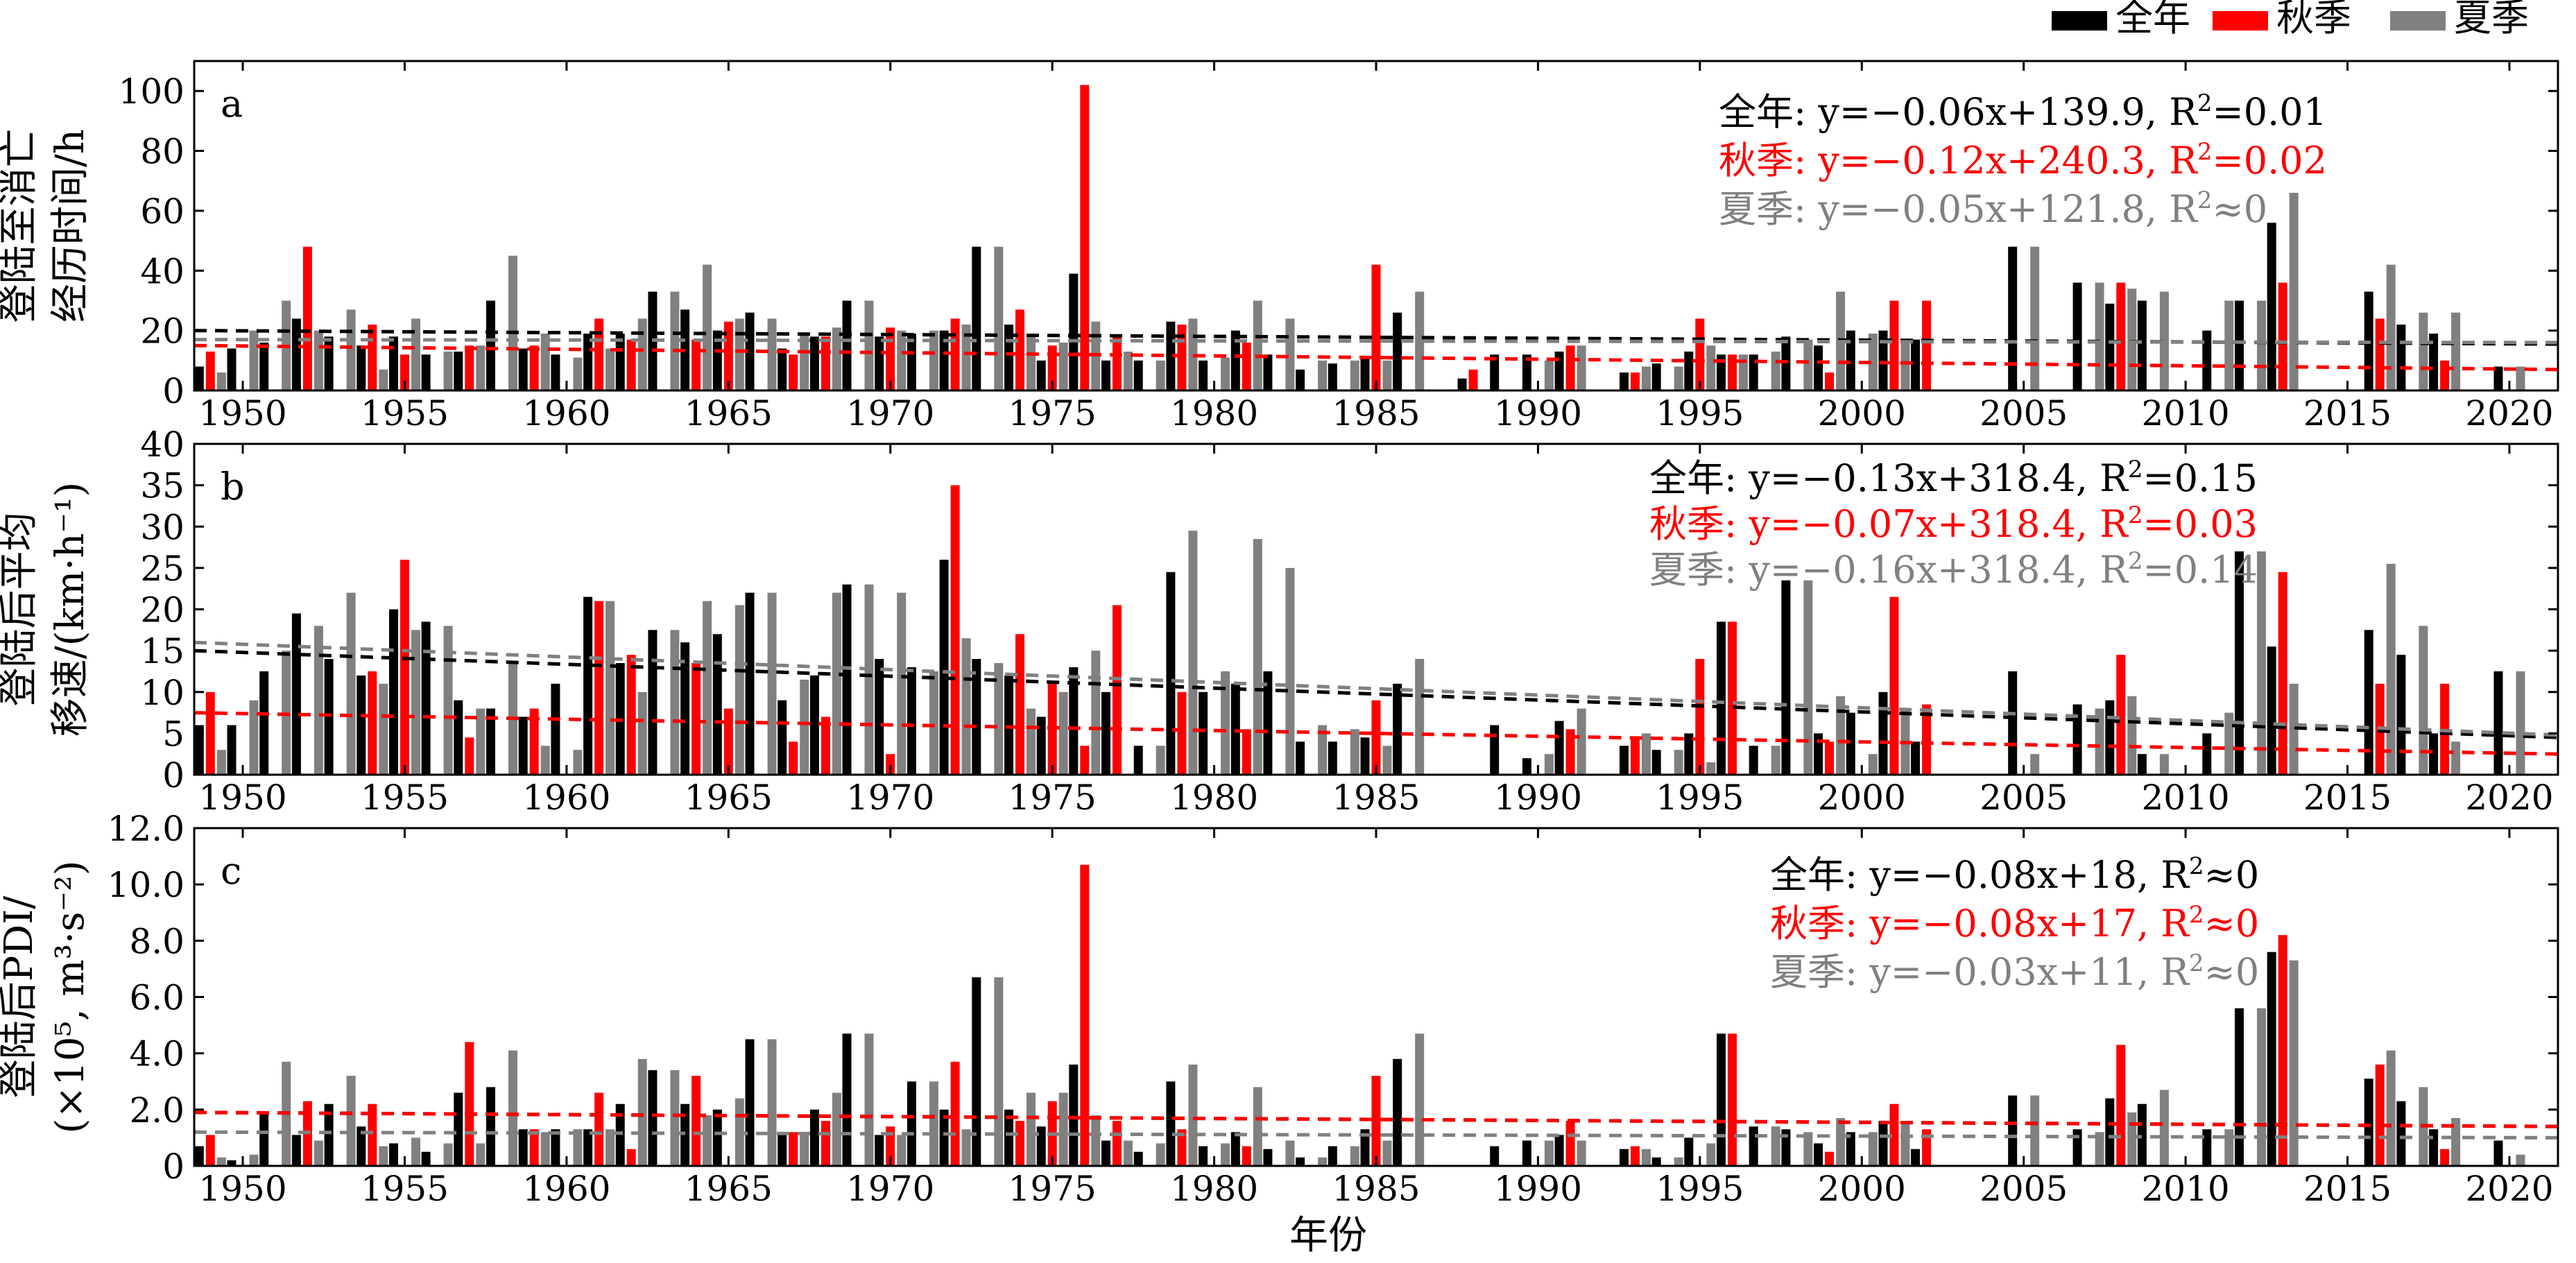  Describe the element at coordinates (1996, 112) in the screenshot. I see `equation-formula: : y=−0.06x+139.9, R` at that location.